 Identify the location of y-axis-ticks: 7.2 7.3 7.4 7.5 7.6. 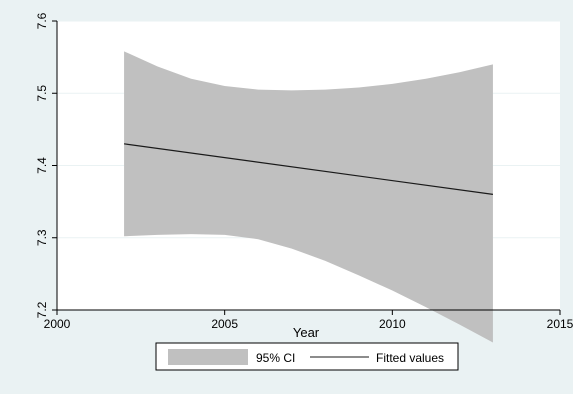
(46, 165).